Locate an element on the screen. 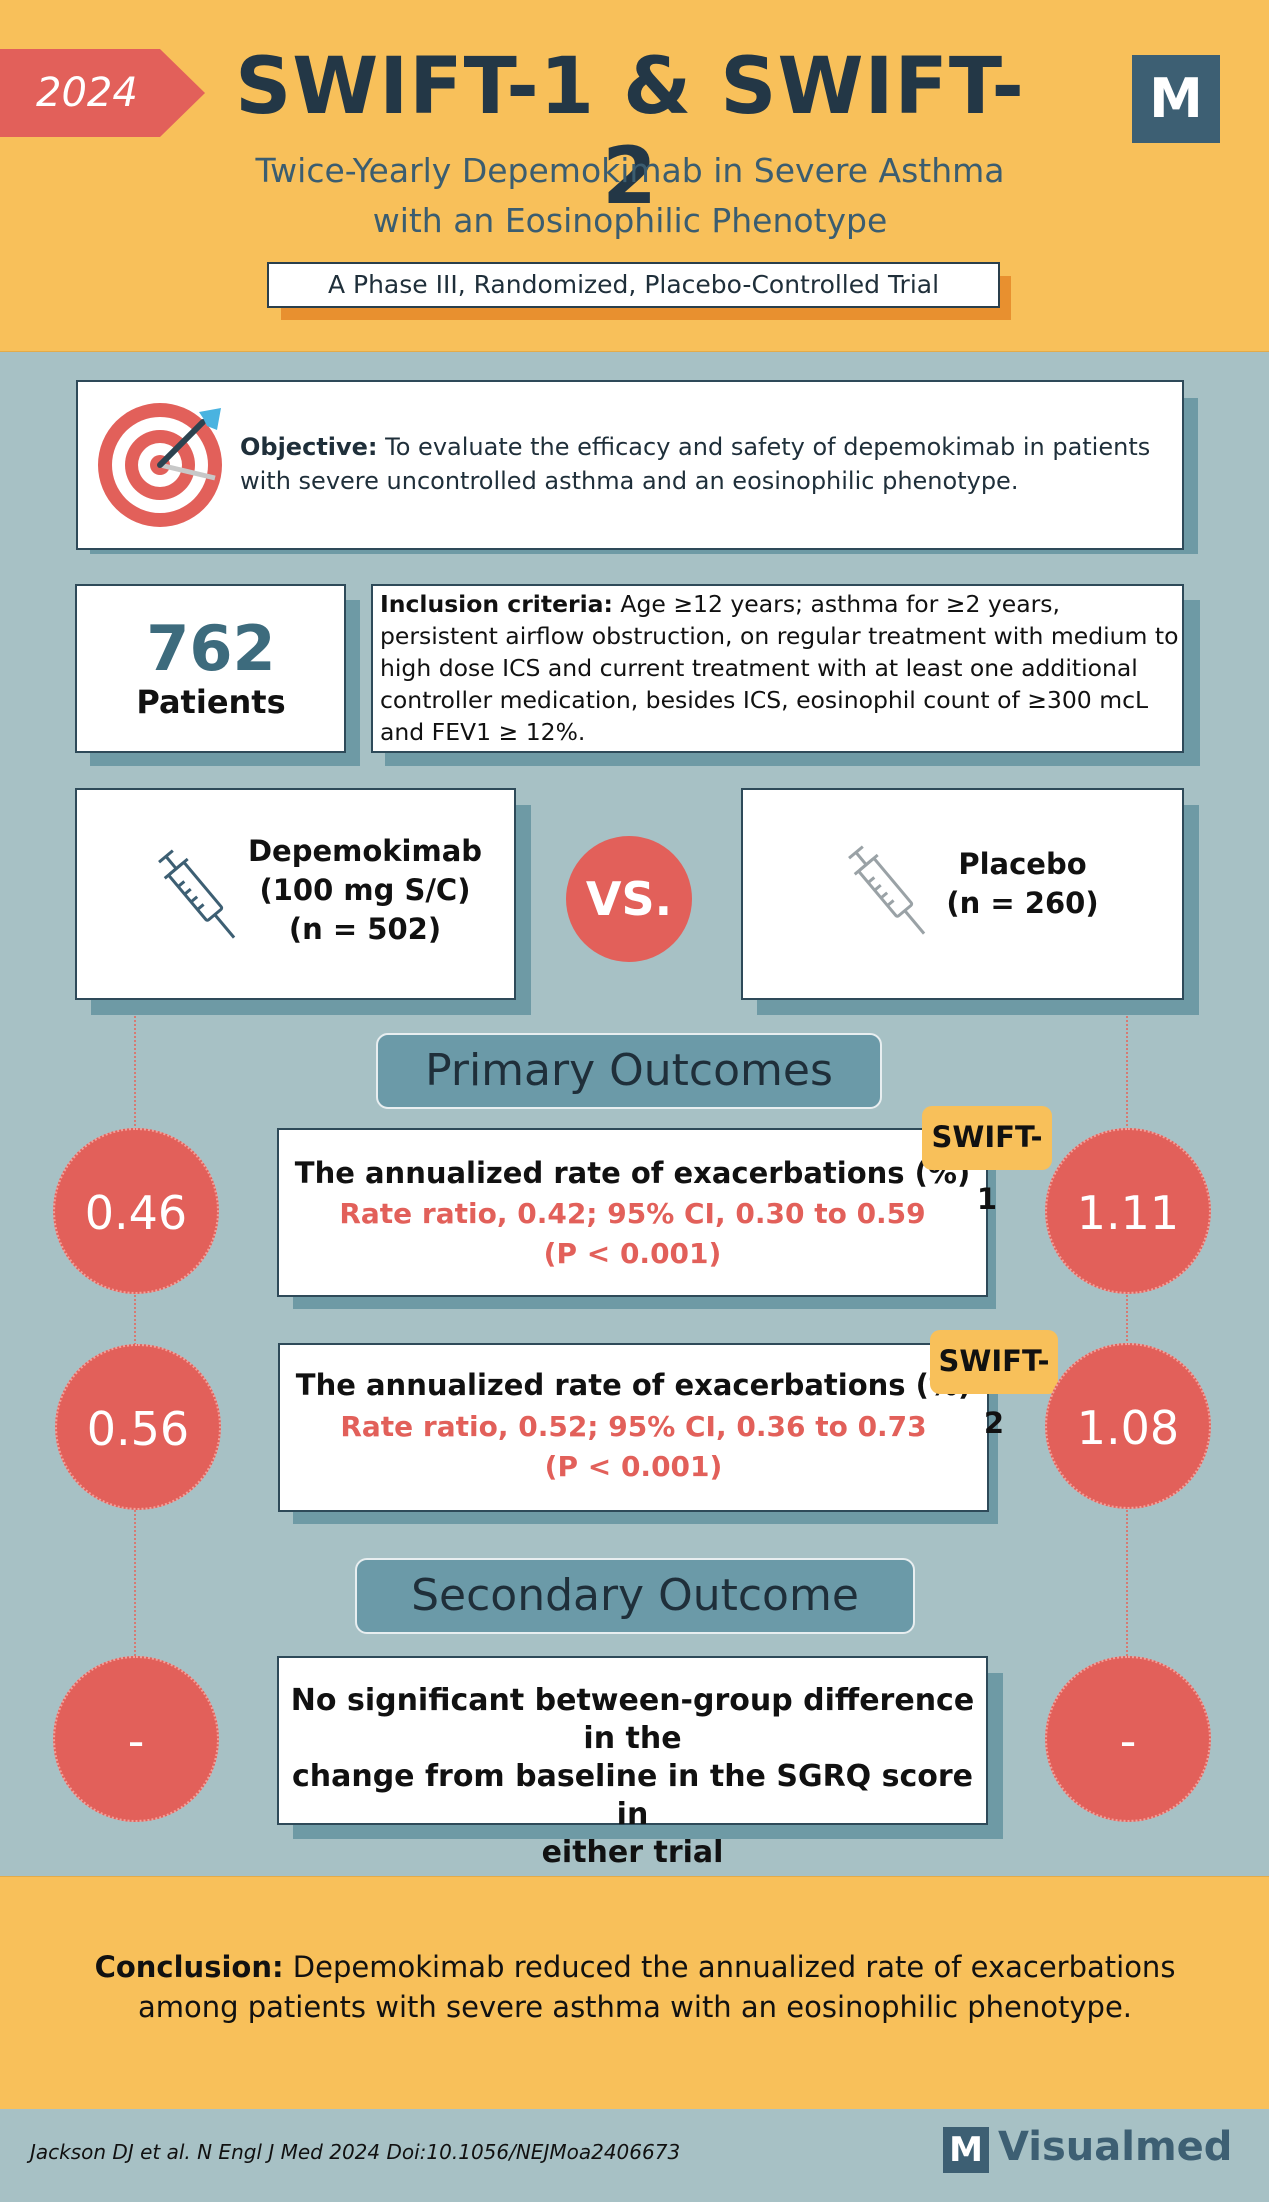 The height and width of the screenshot is (2202, 1269). conclusion-label: Conclusion: is located at coordinates (189, 1967).